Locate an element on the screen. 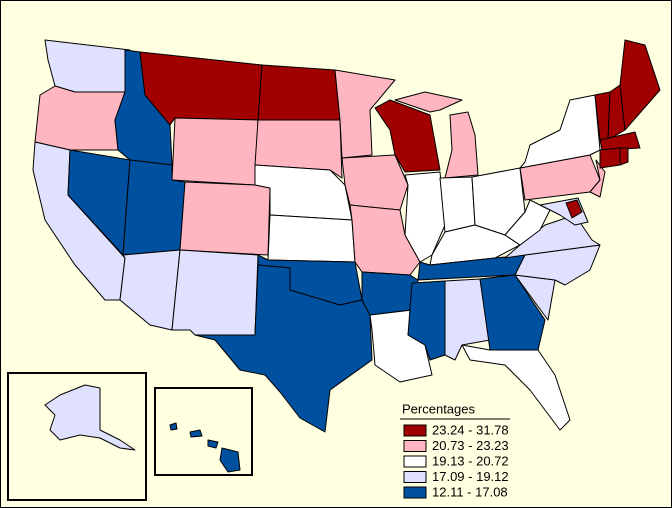  alaska-inset is located at coordinates (77, 436).